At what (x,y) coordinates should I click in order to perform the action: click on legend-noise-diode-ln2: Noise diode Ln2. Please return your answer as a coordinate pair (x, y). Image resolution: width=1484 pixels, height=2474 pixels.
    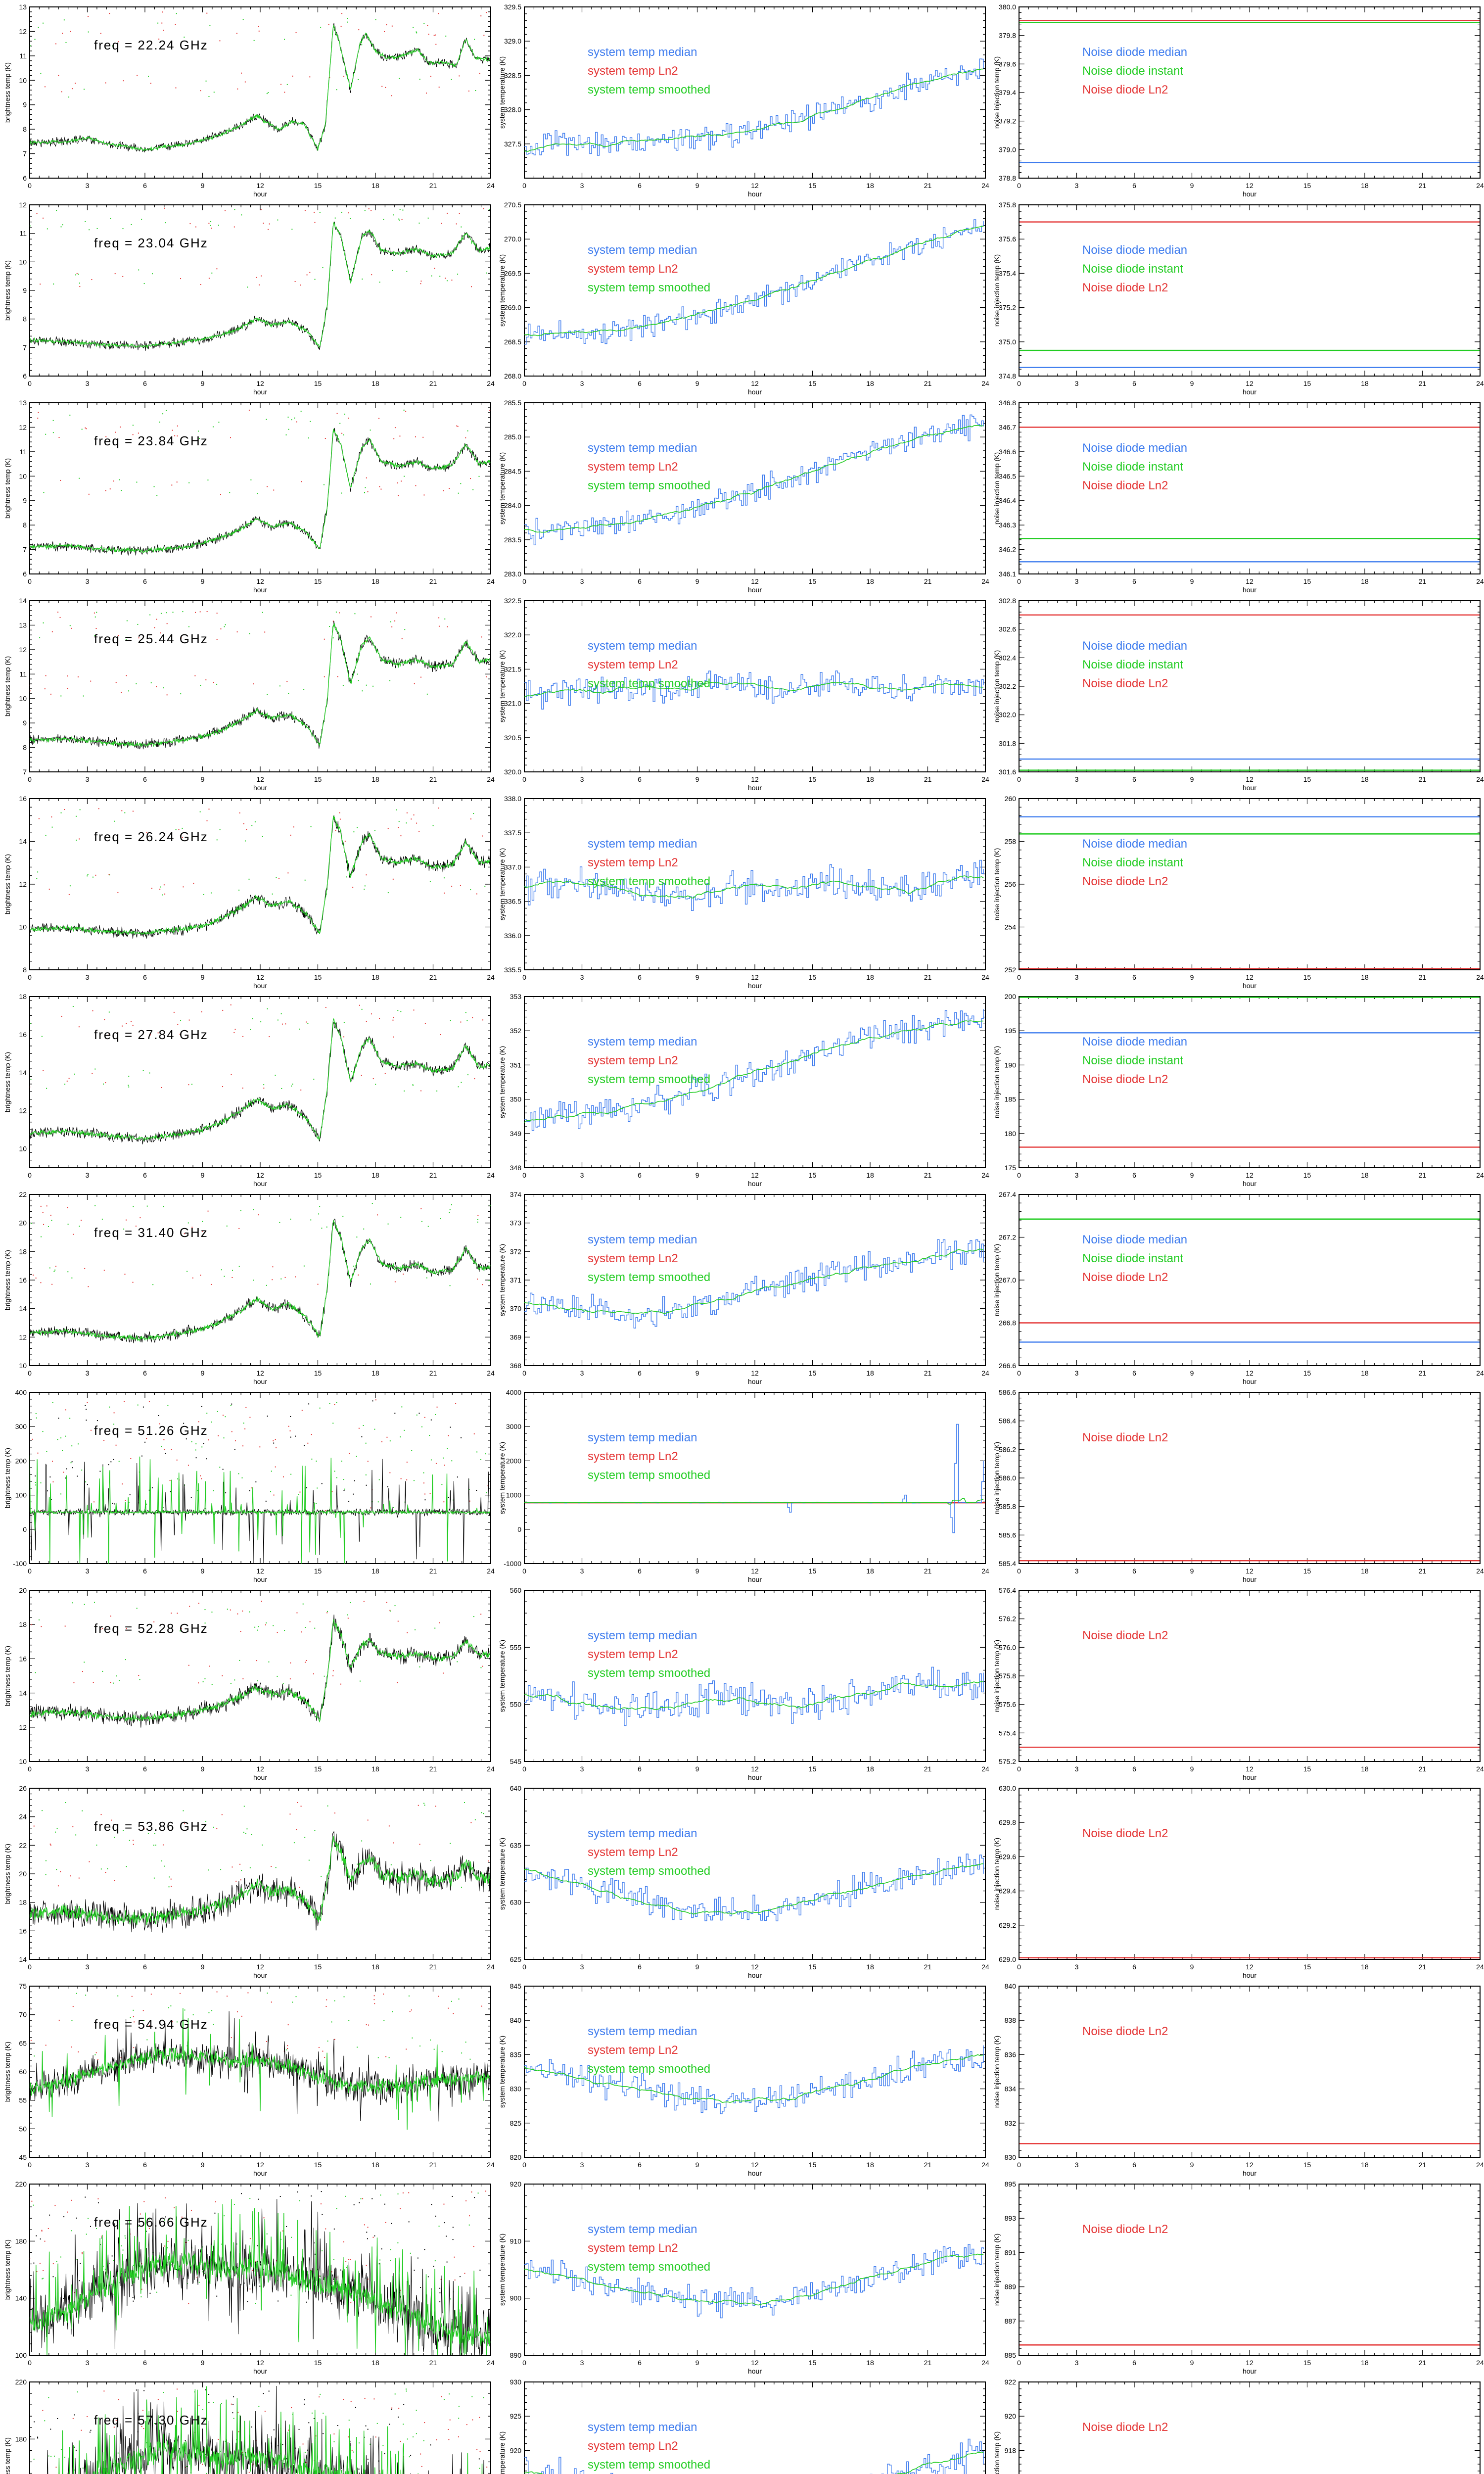
    Looking at the image, I should click on (1125, 288).